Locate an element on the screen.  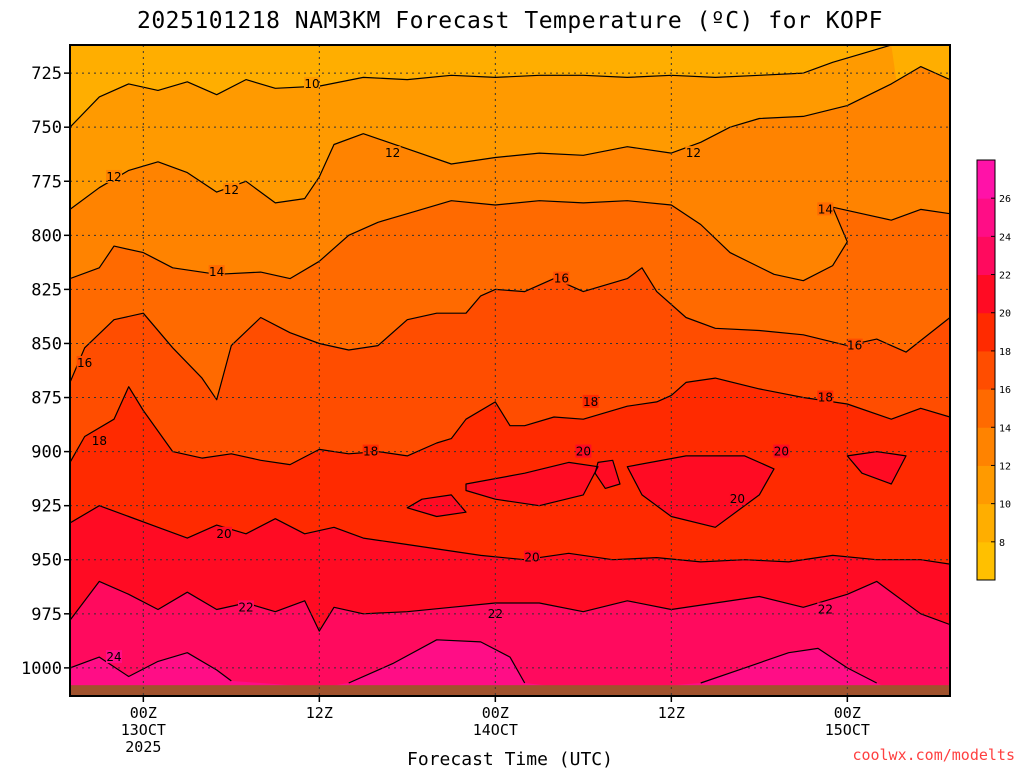
colorbar-label: 16 is located at coordinates (1005, 390).